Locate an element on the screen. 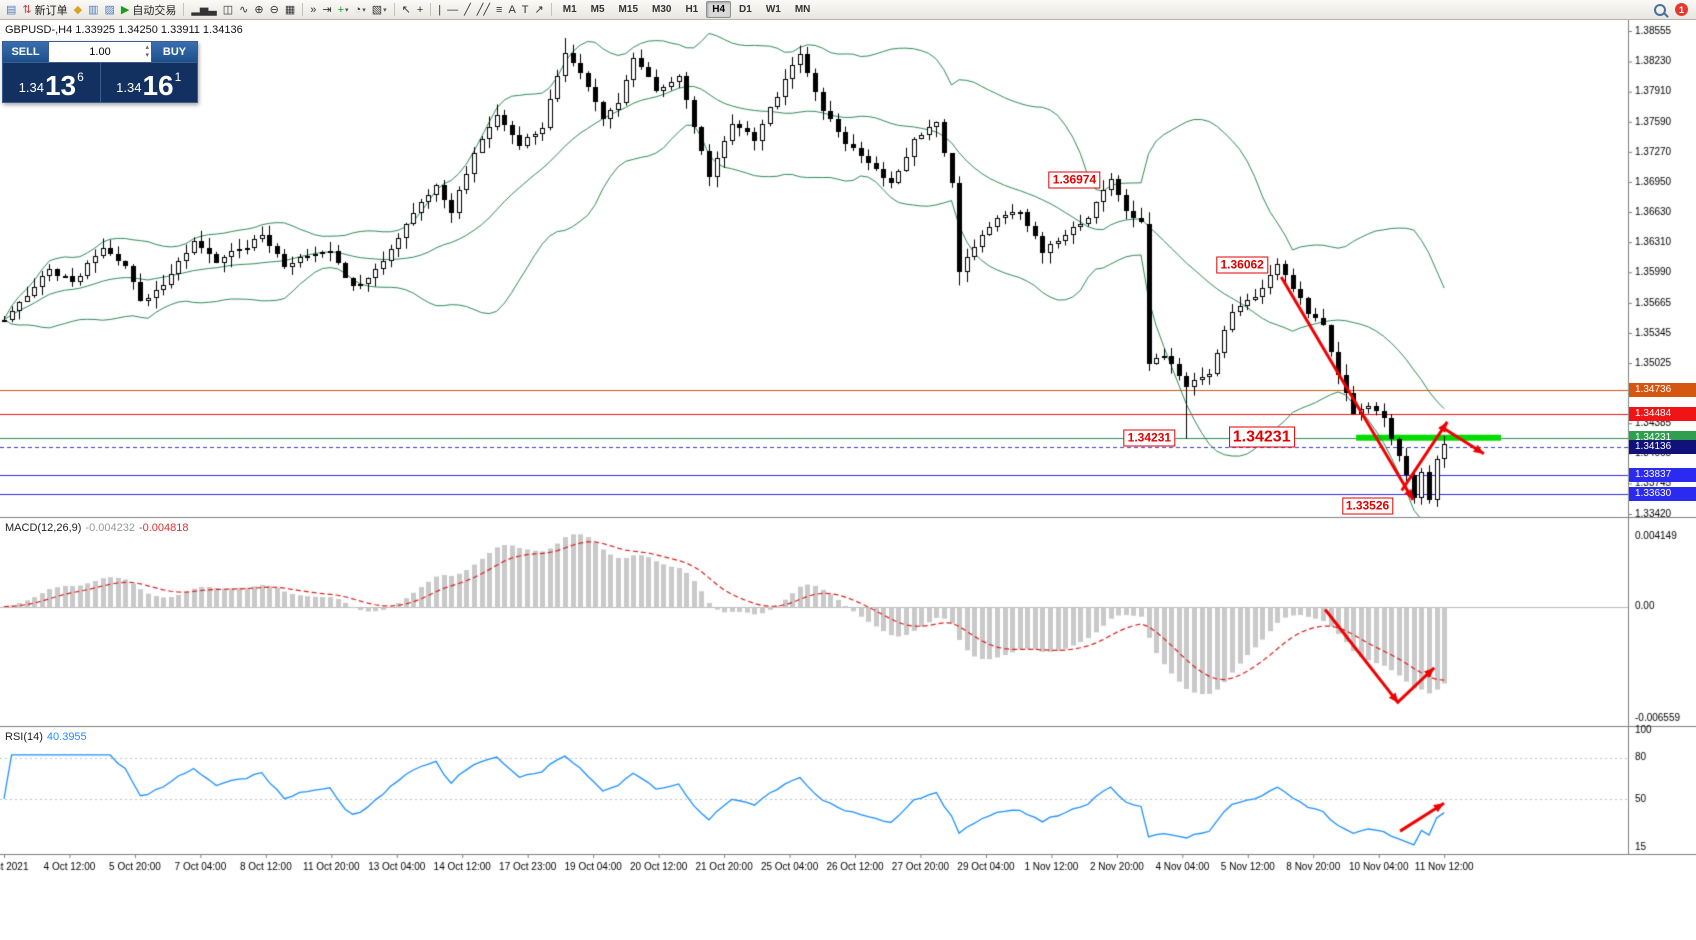 The image size is (1696, 940). label-icon: T ▾ is located at coordinates (525, 10).